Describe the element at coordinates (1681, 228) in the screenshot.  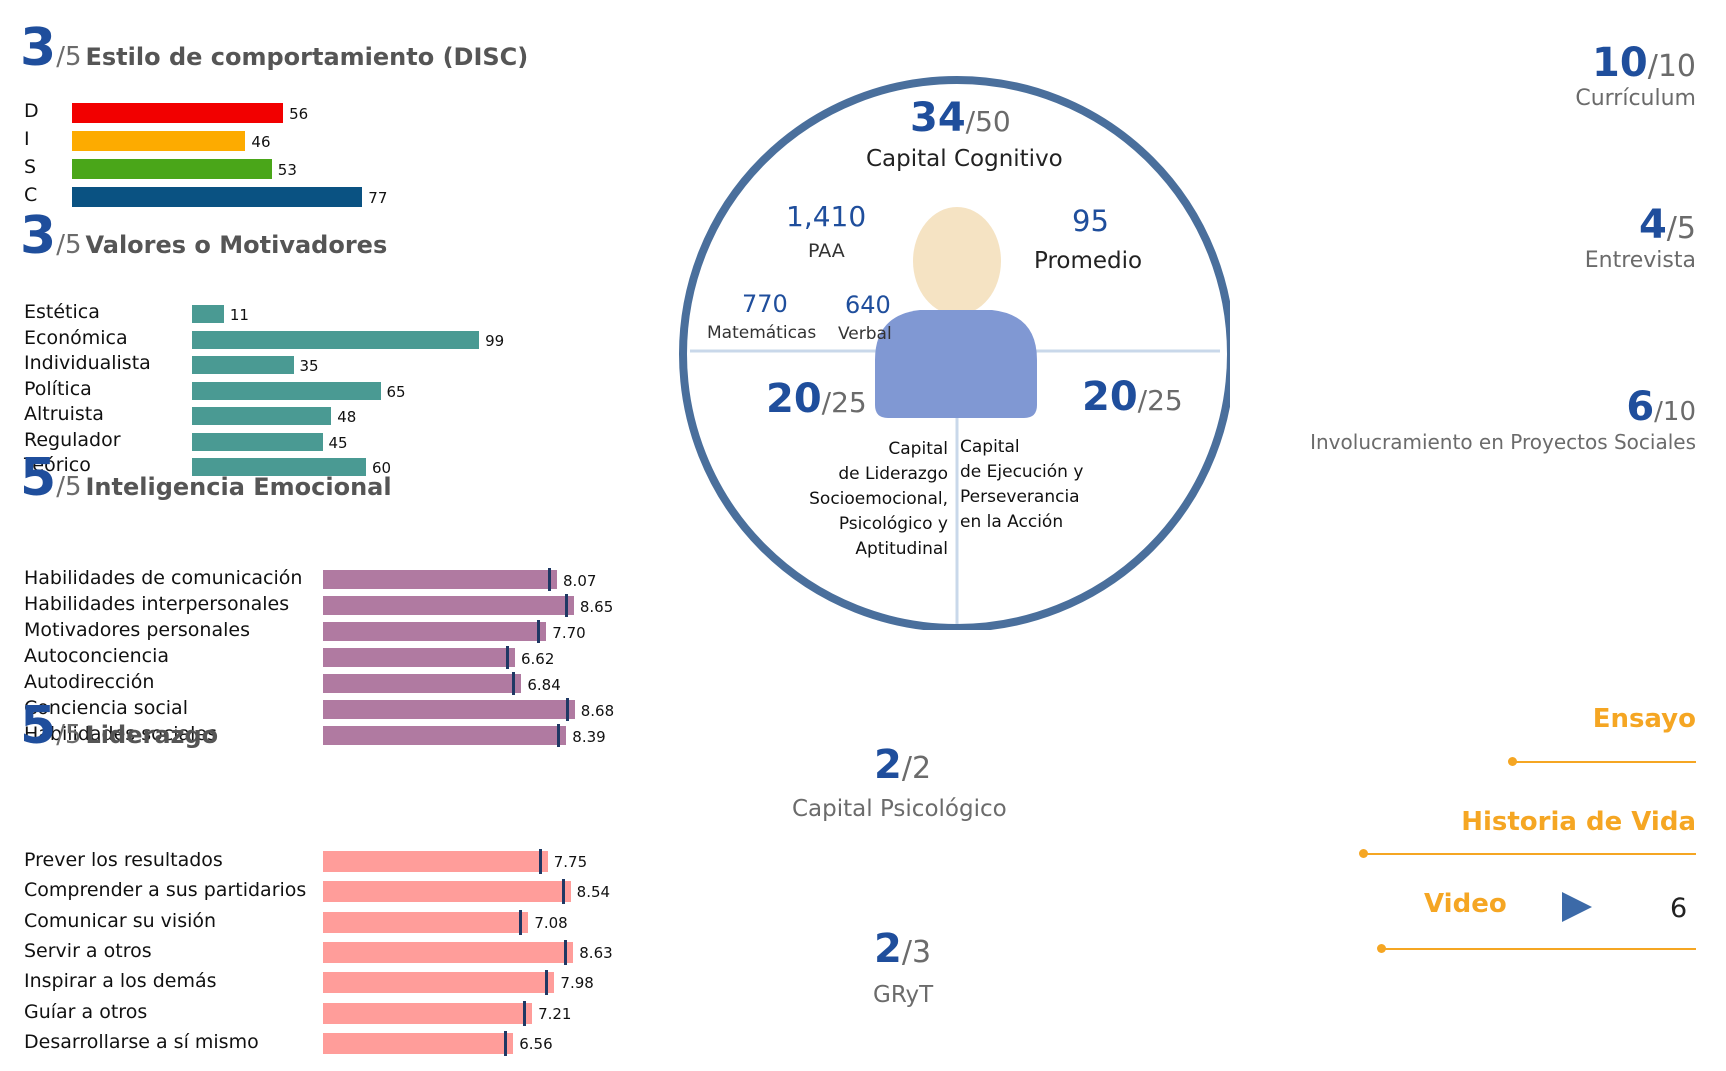
I see `entrevista-score-denom: /5` at that location.